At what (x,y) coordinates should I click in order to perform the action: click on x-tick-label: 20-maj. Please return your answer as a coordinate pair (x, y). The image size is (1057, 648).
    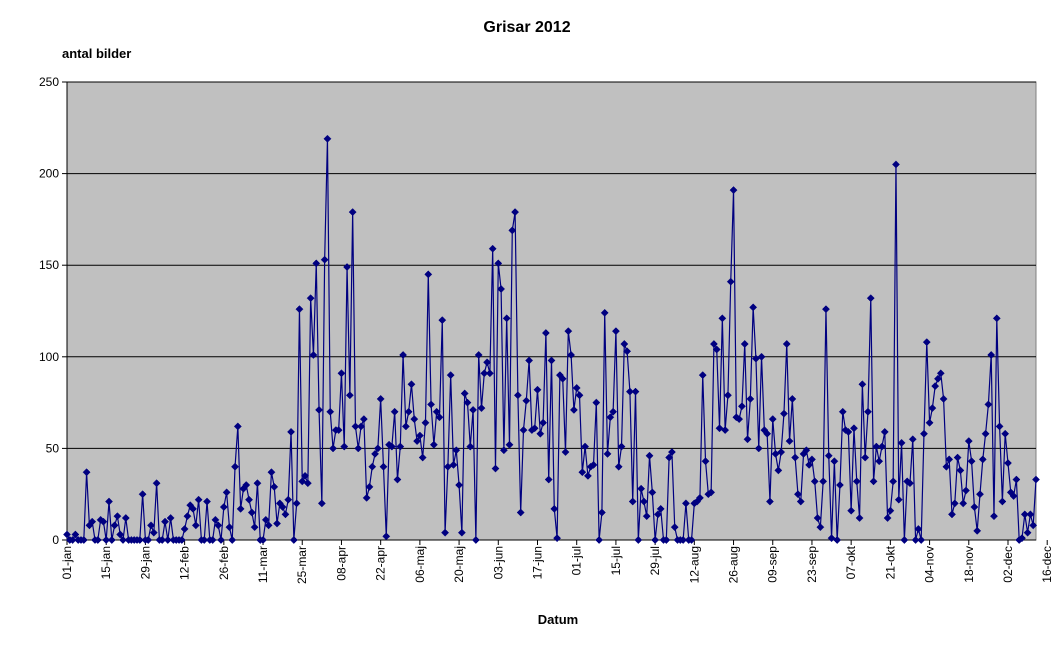
    Looking at the image, I should click on (459, 564).